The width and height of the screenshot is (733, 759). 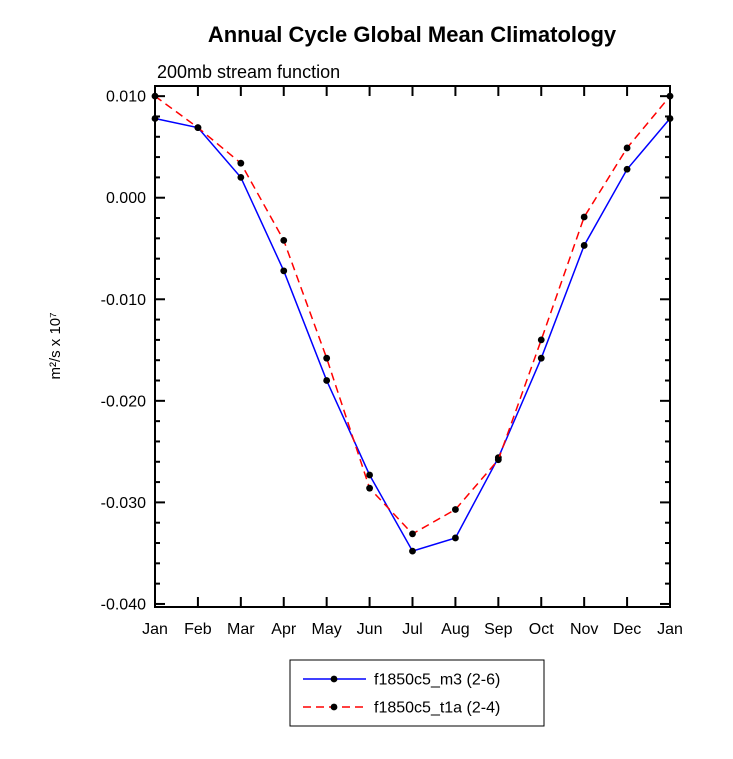 What do you see at coordinates (455, 629) in the screenshot?
I see `x-tick-label: Aug` at bounding box center [455, 629].